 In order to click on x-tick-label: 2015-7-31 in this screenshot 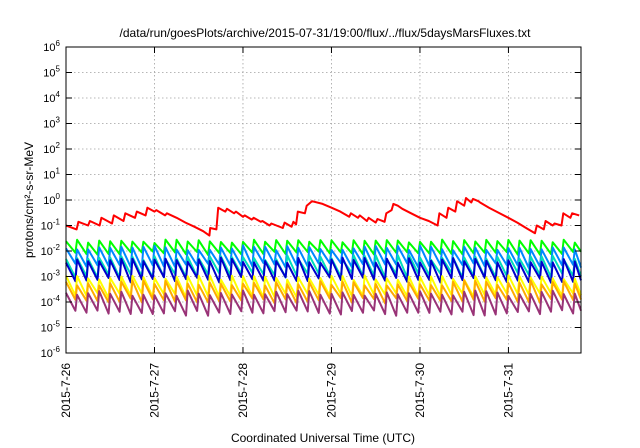, I will do `click(508, 390)`.